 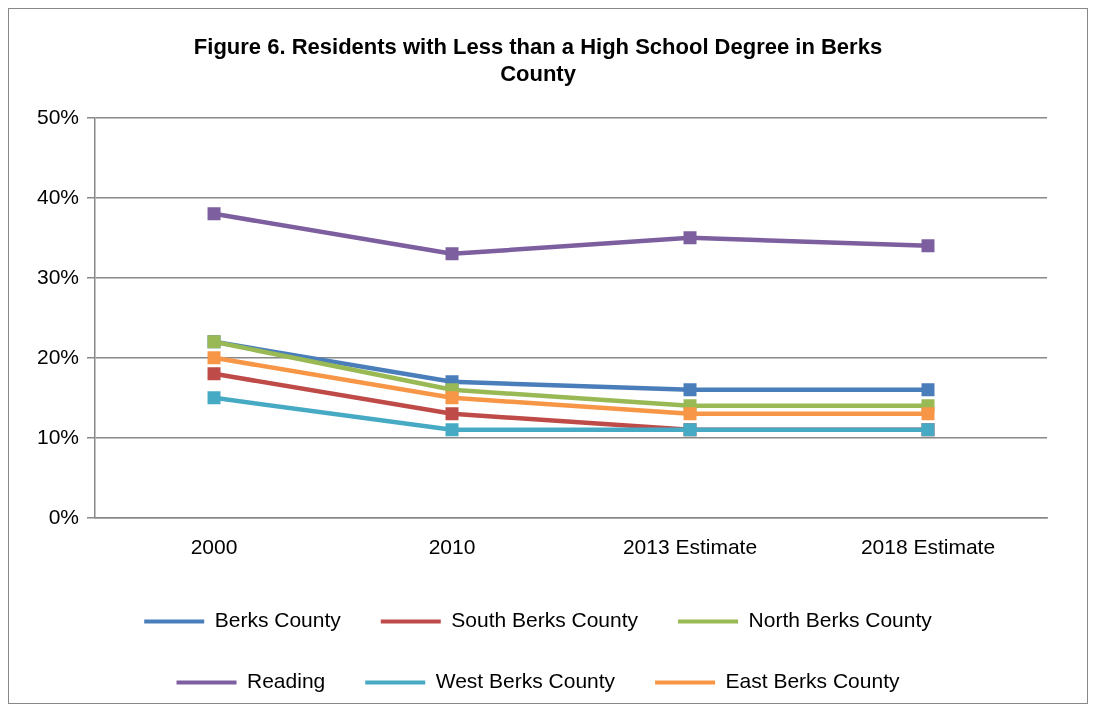 What do you see at coordinates (538, 60) in the screenshot?
I see `chart-title: Figure 6. Residents with Less than a High School Degree in Berks County` at bounding box center [538, 60].